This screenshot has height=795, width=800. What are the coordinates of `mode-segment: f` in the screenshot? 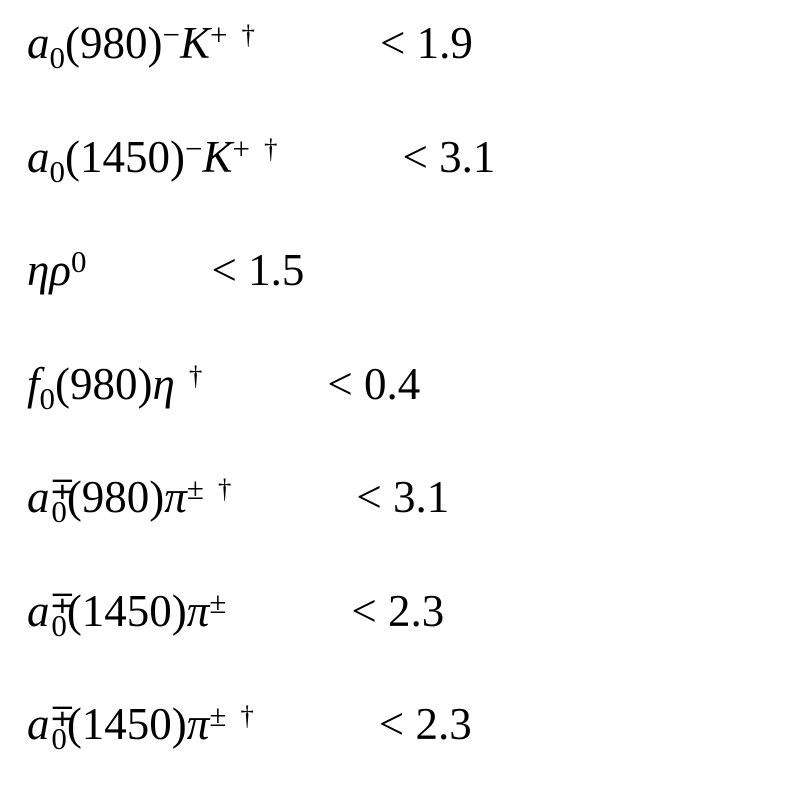 It's located at (33, 383).